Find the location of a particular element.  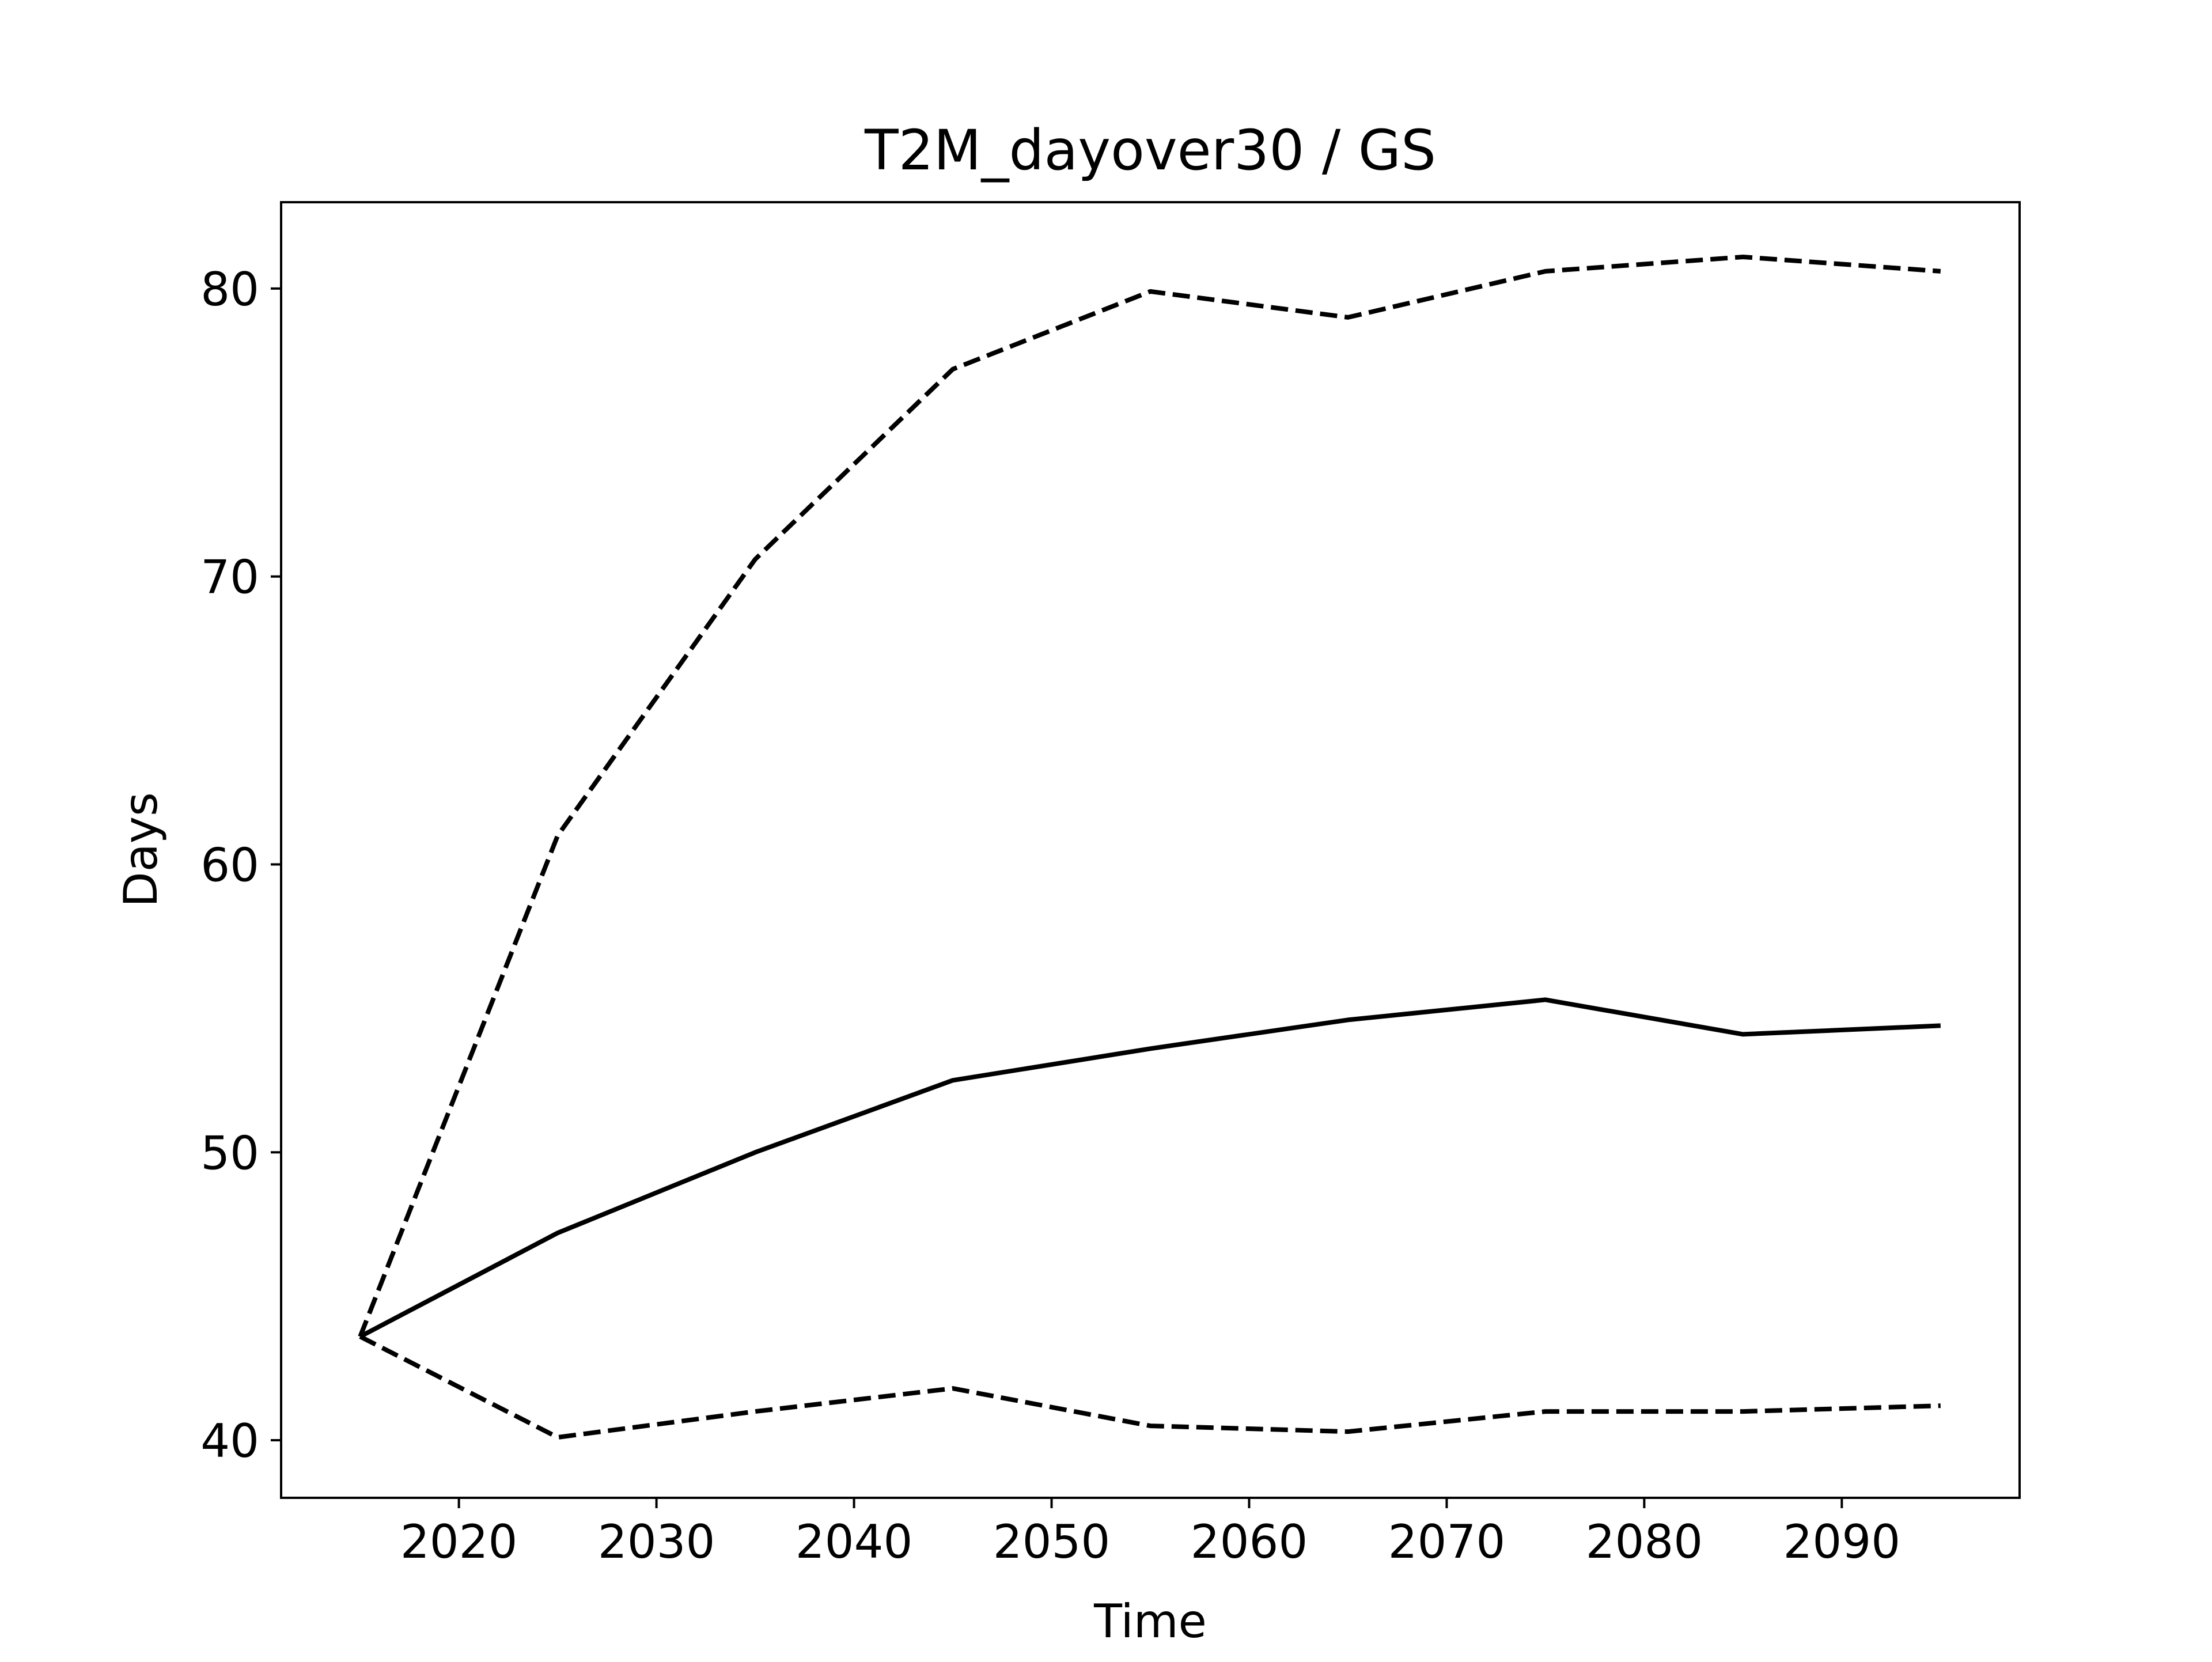

x-tick-label: 2020 is located at coordinates (459, 1542).